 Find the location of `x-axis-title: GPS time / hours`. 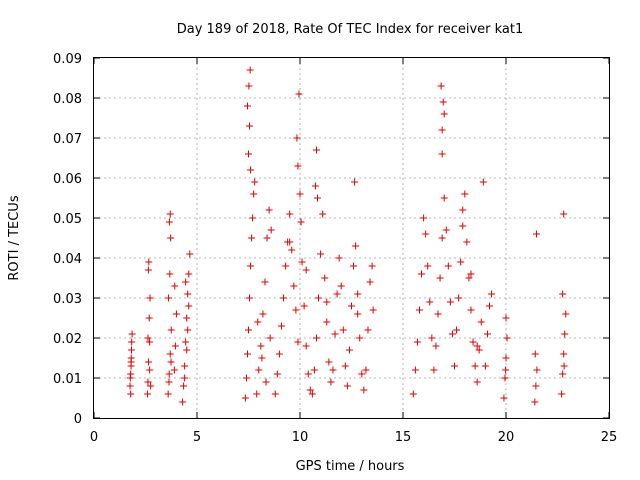

x-axis-title: GPS time / hours is located at coordinates (350, 466).